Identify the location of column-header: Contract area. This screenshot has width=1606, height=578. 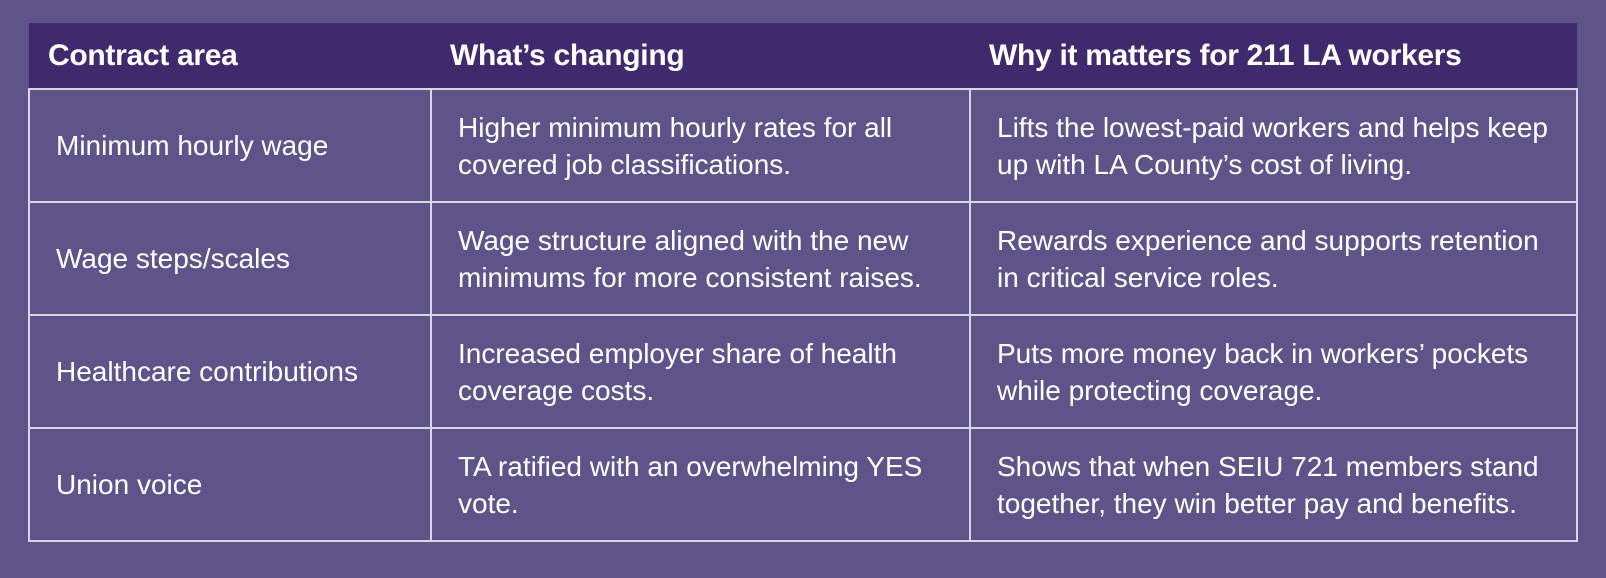
(230, 56).